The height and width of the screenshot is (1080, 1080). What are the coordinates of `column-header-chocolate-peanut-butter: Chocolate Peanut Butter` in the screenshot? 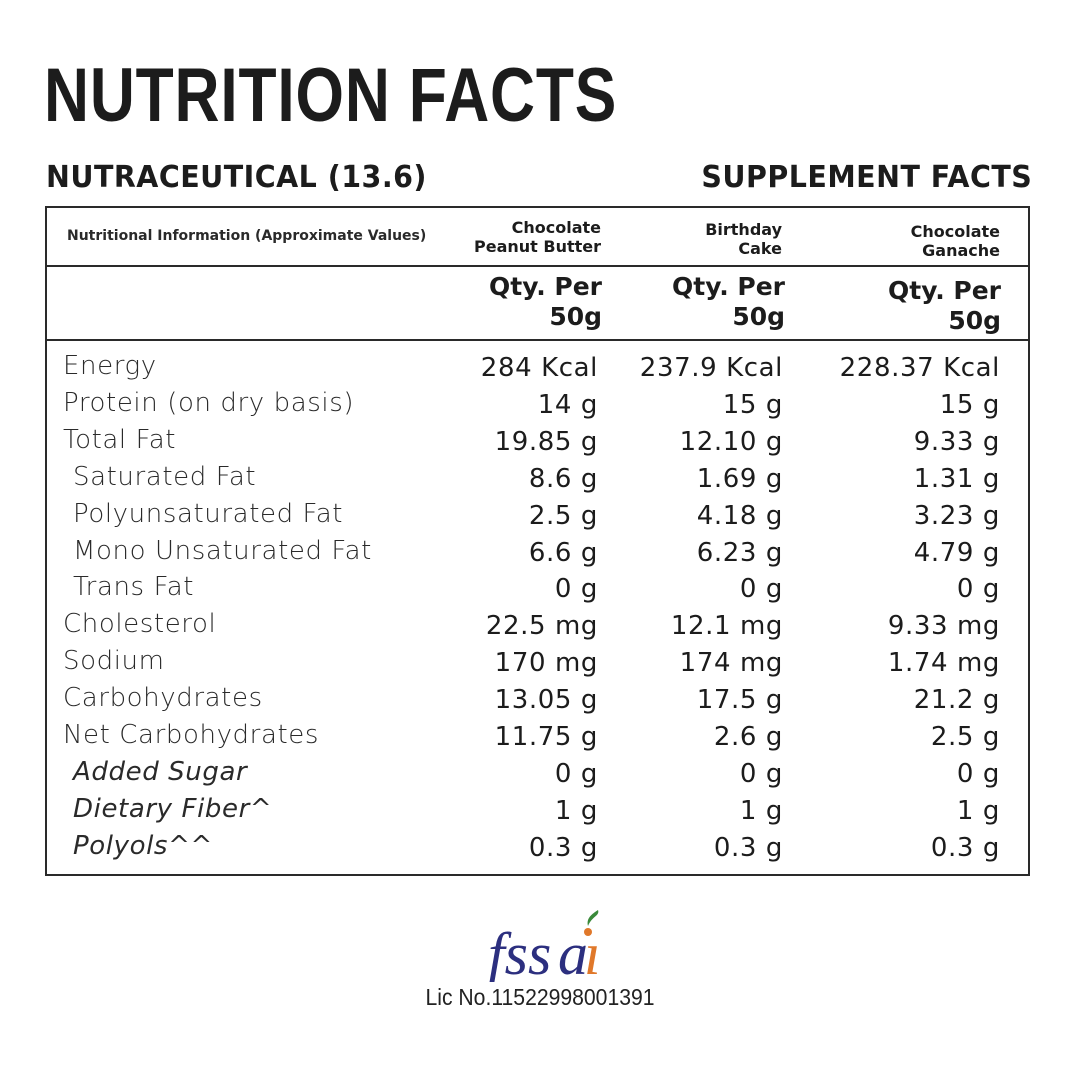 It's located at (537, 237).